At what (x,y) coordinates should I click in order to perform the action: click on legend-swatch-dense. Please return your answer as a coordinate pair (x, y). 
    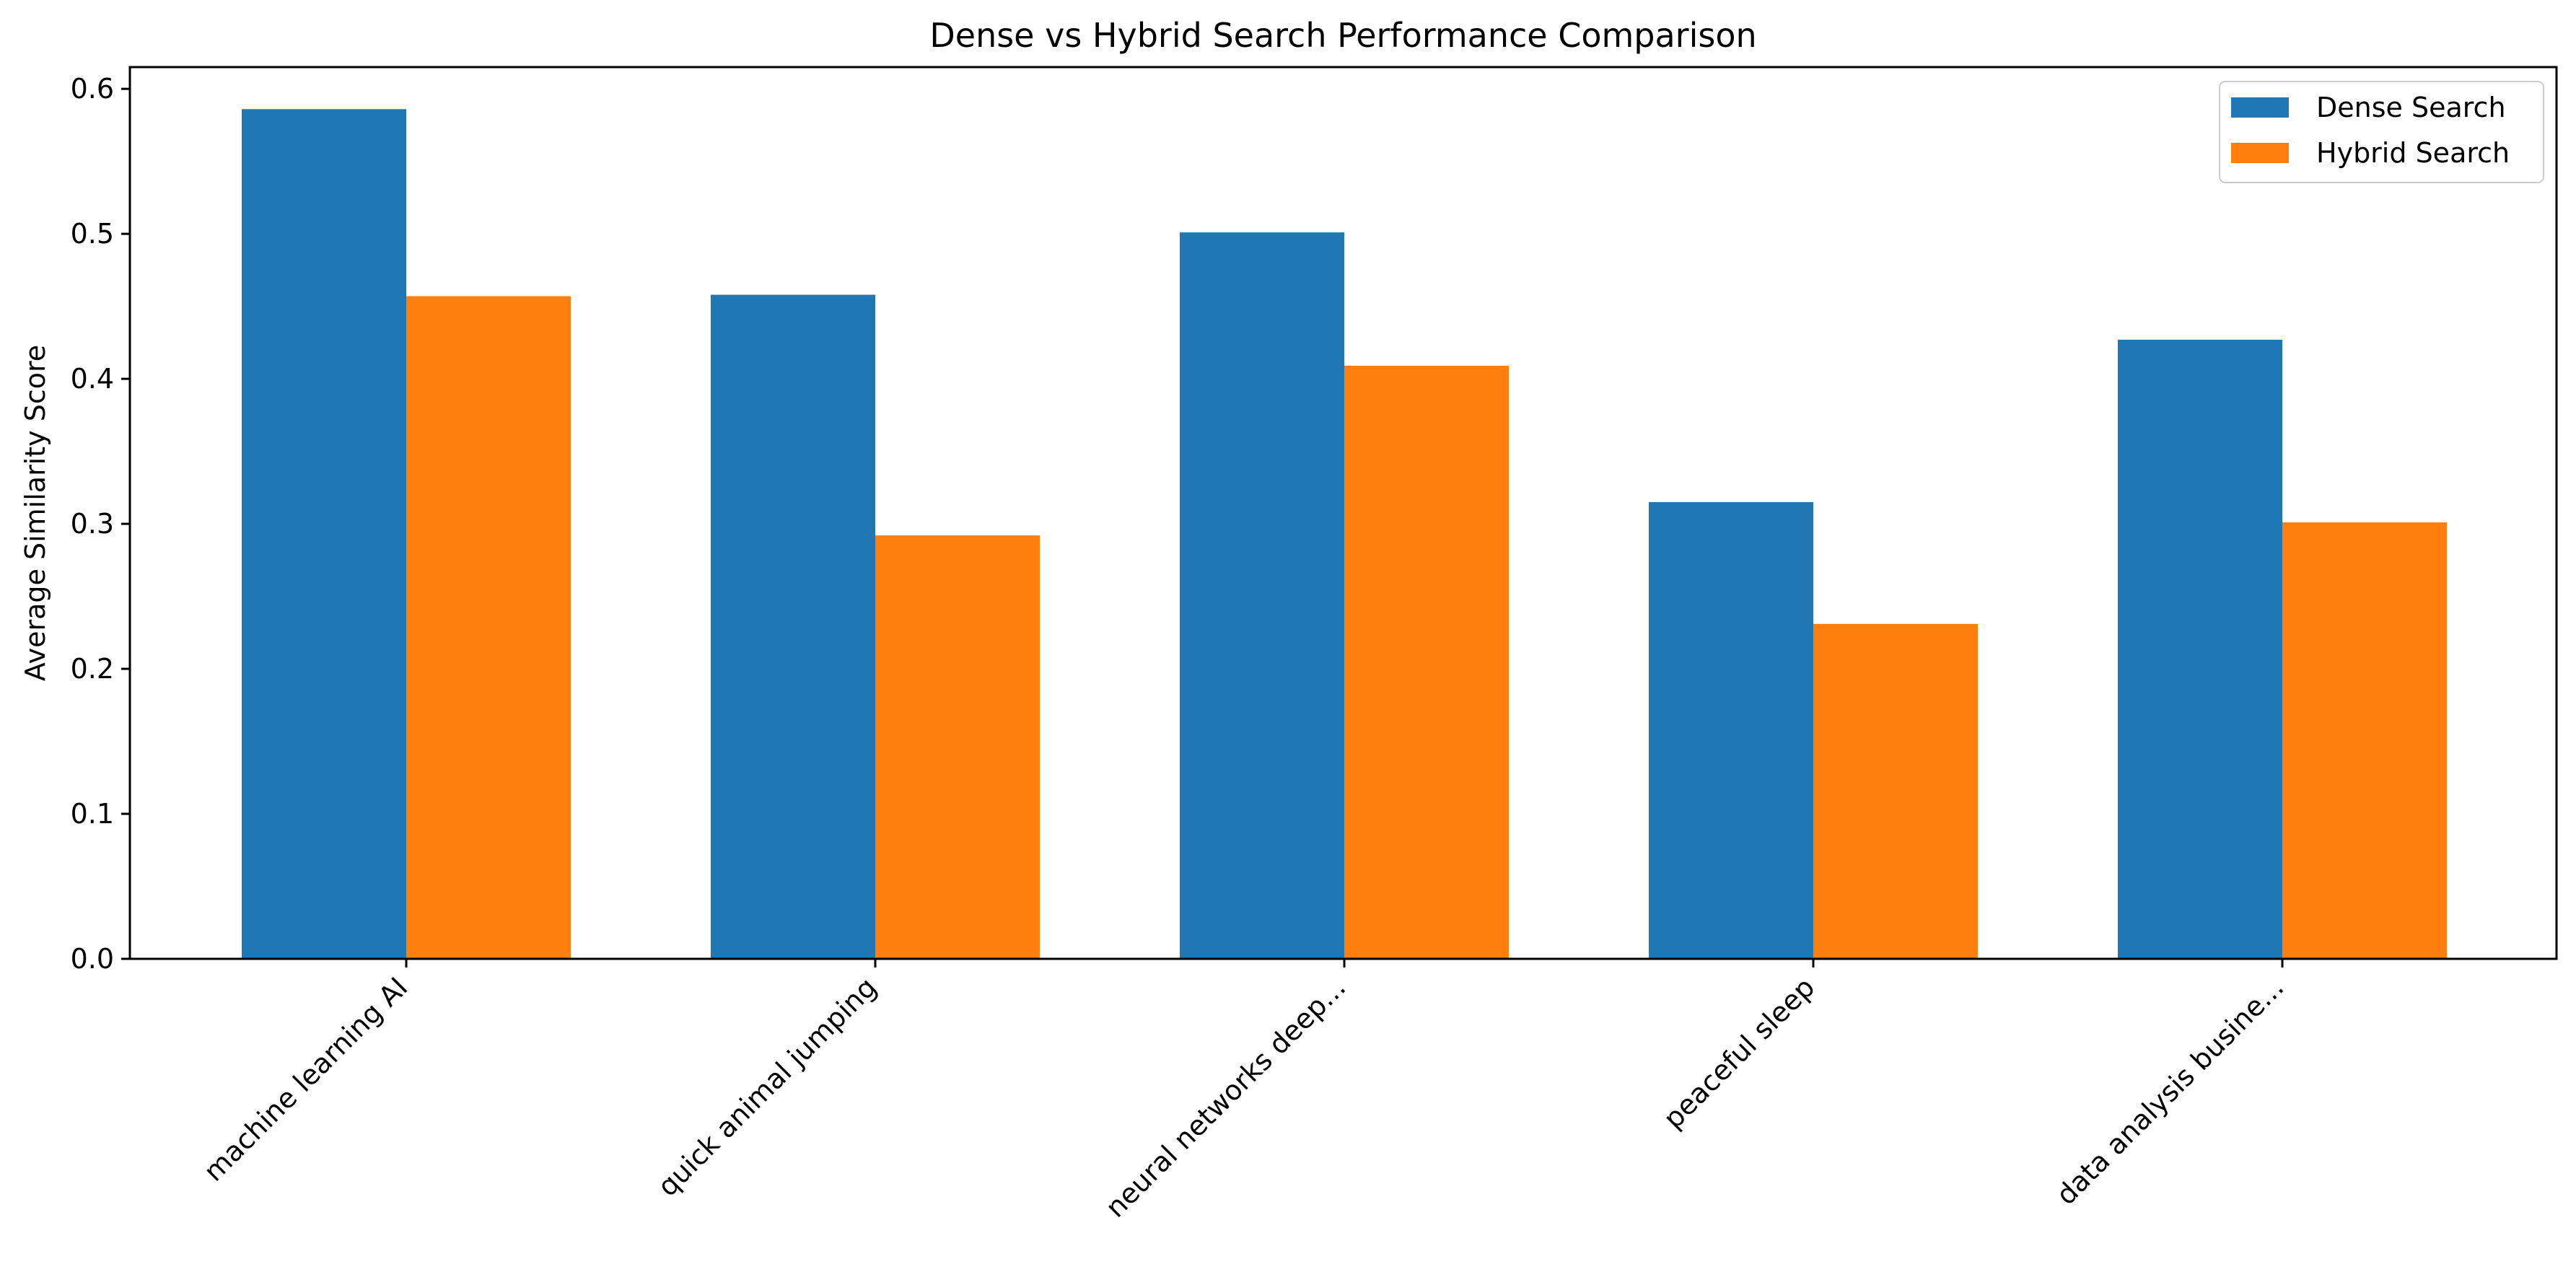
    Looking at the image, I should click on (2260, 107).